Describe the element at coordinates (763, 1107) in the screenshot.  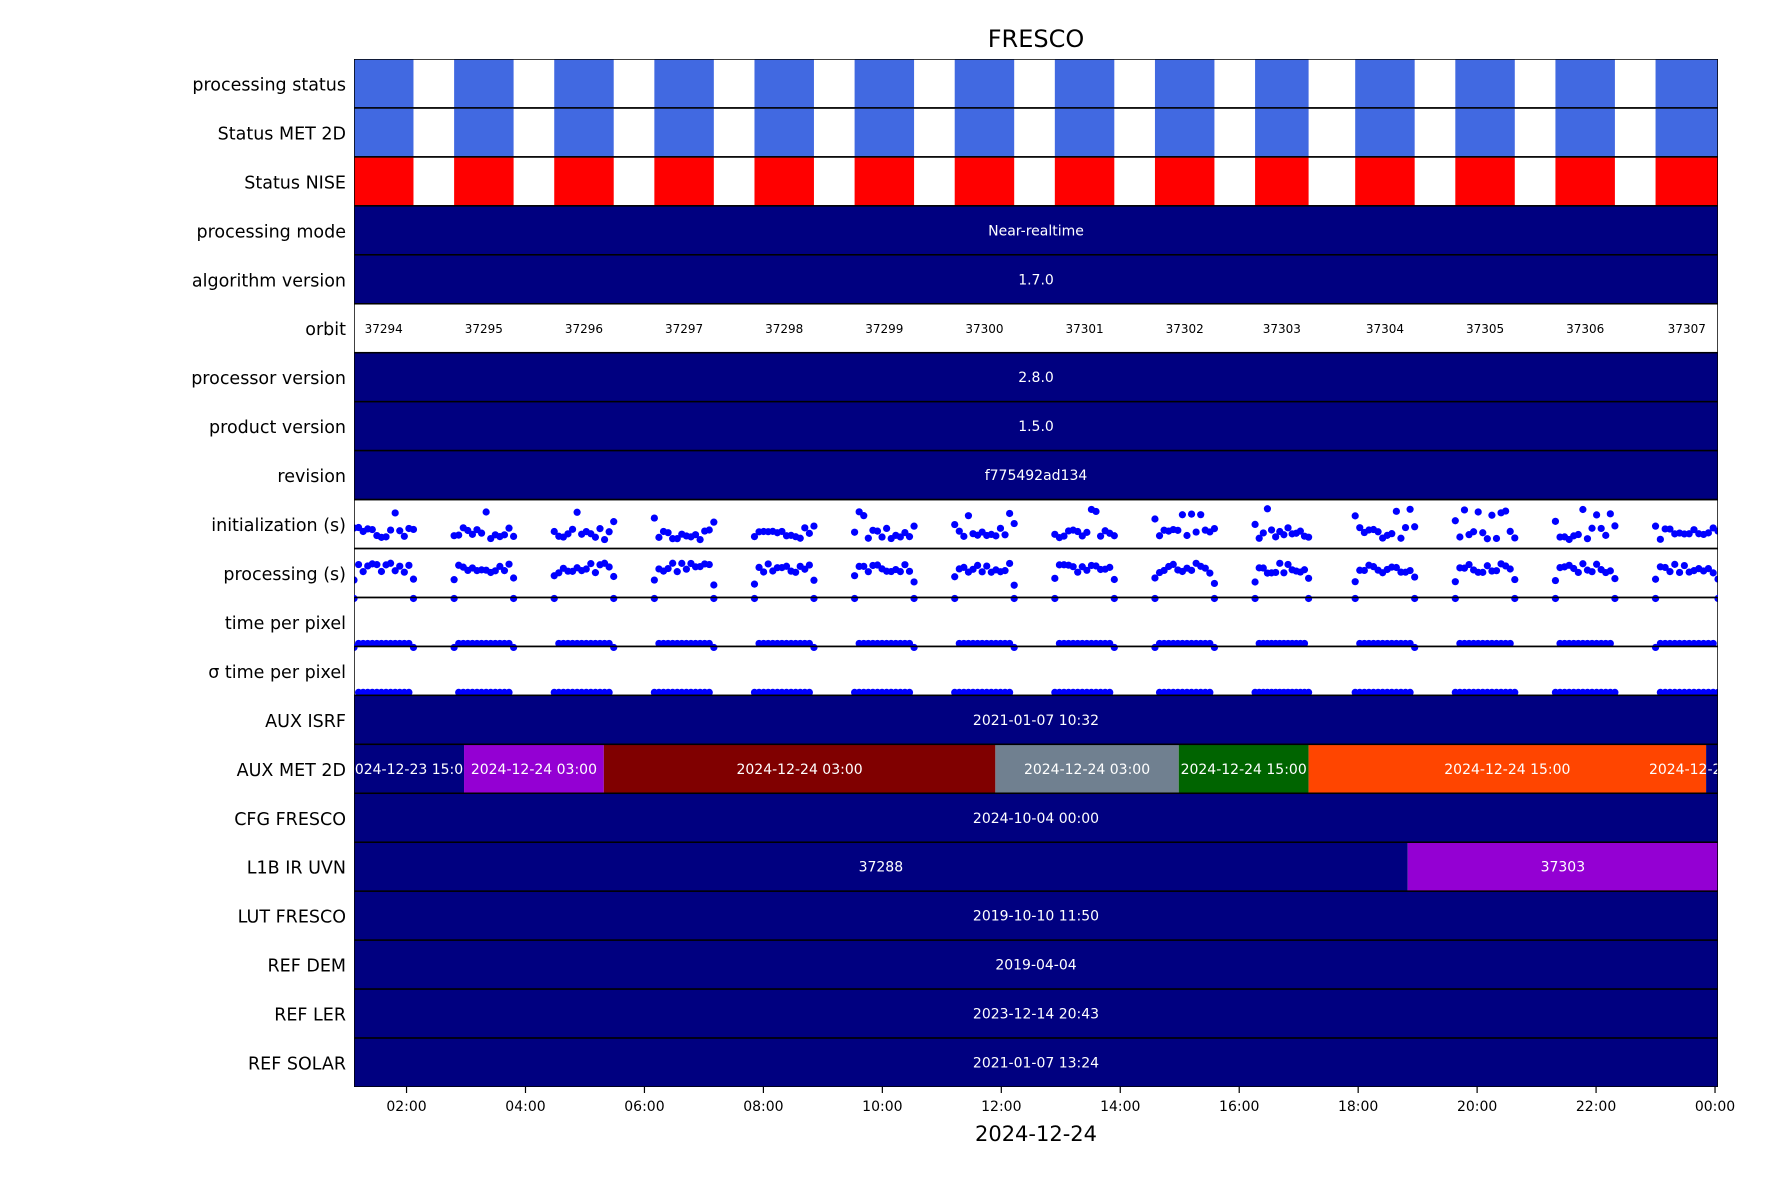
I see `x-tick-label: 08:00` at that location.